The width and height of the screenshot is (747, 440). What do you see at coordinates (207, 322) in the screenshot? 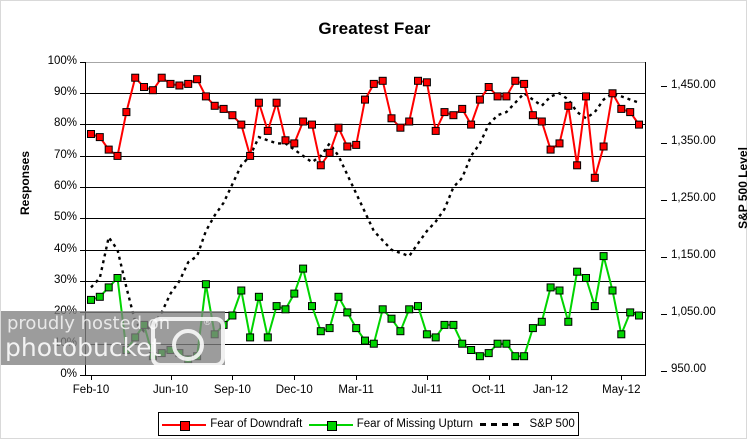
I see `registered-mark: ®` at bounding box center [207, 322].